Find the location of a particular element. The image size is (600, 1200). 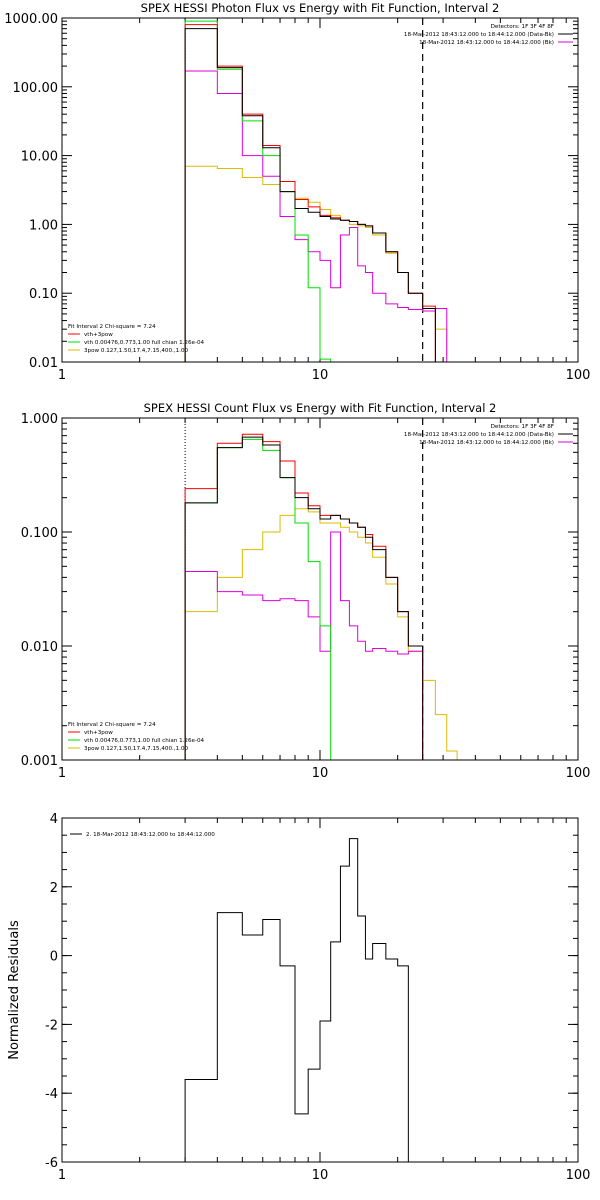

y-axis-label: Normalized Residuals is located at coordinates (14, 990).